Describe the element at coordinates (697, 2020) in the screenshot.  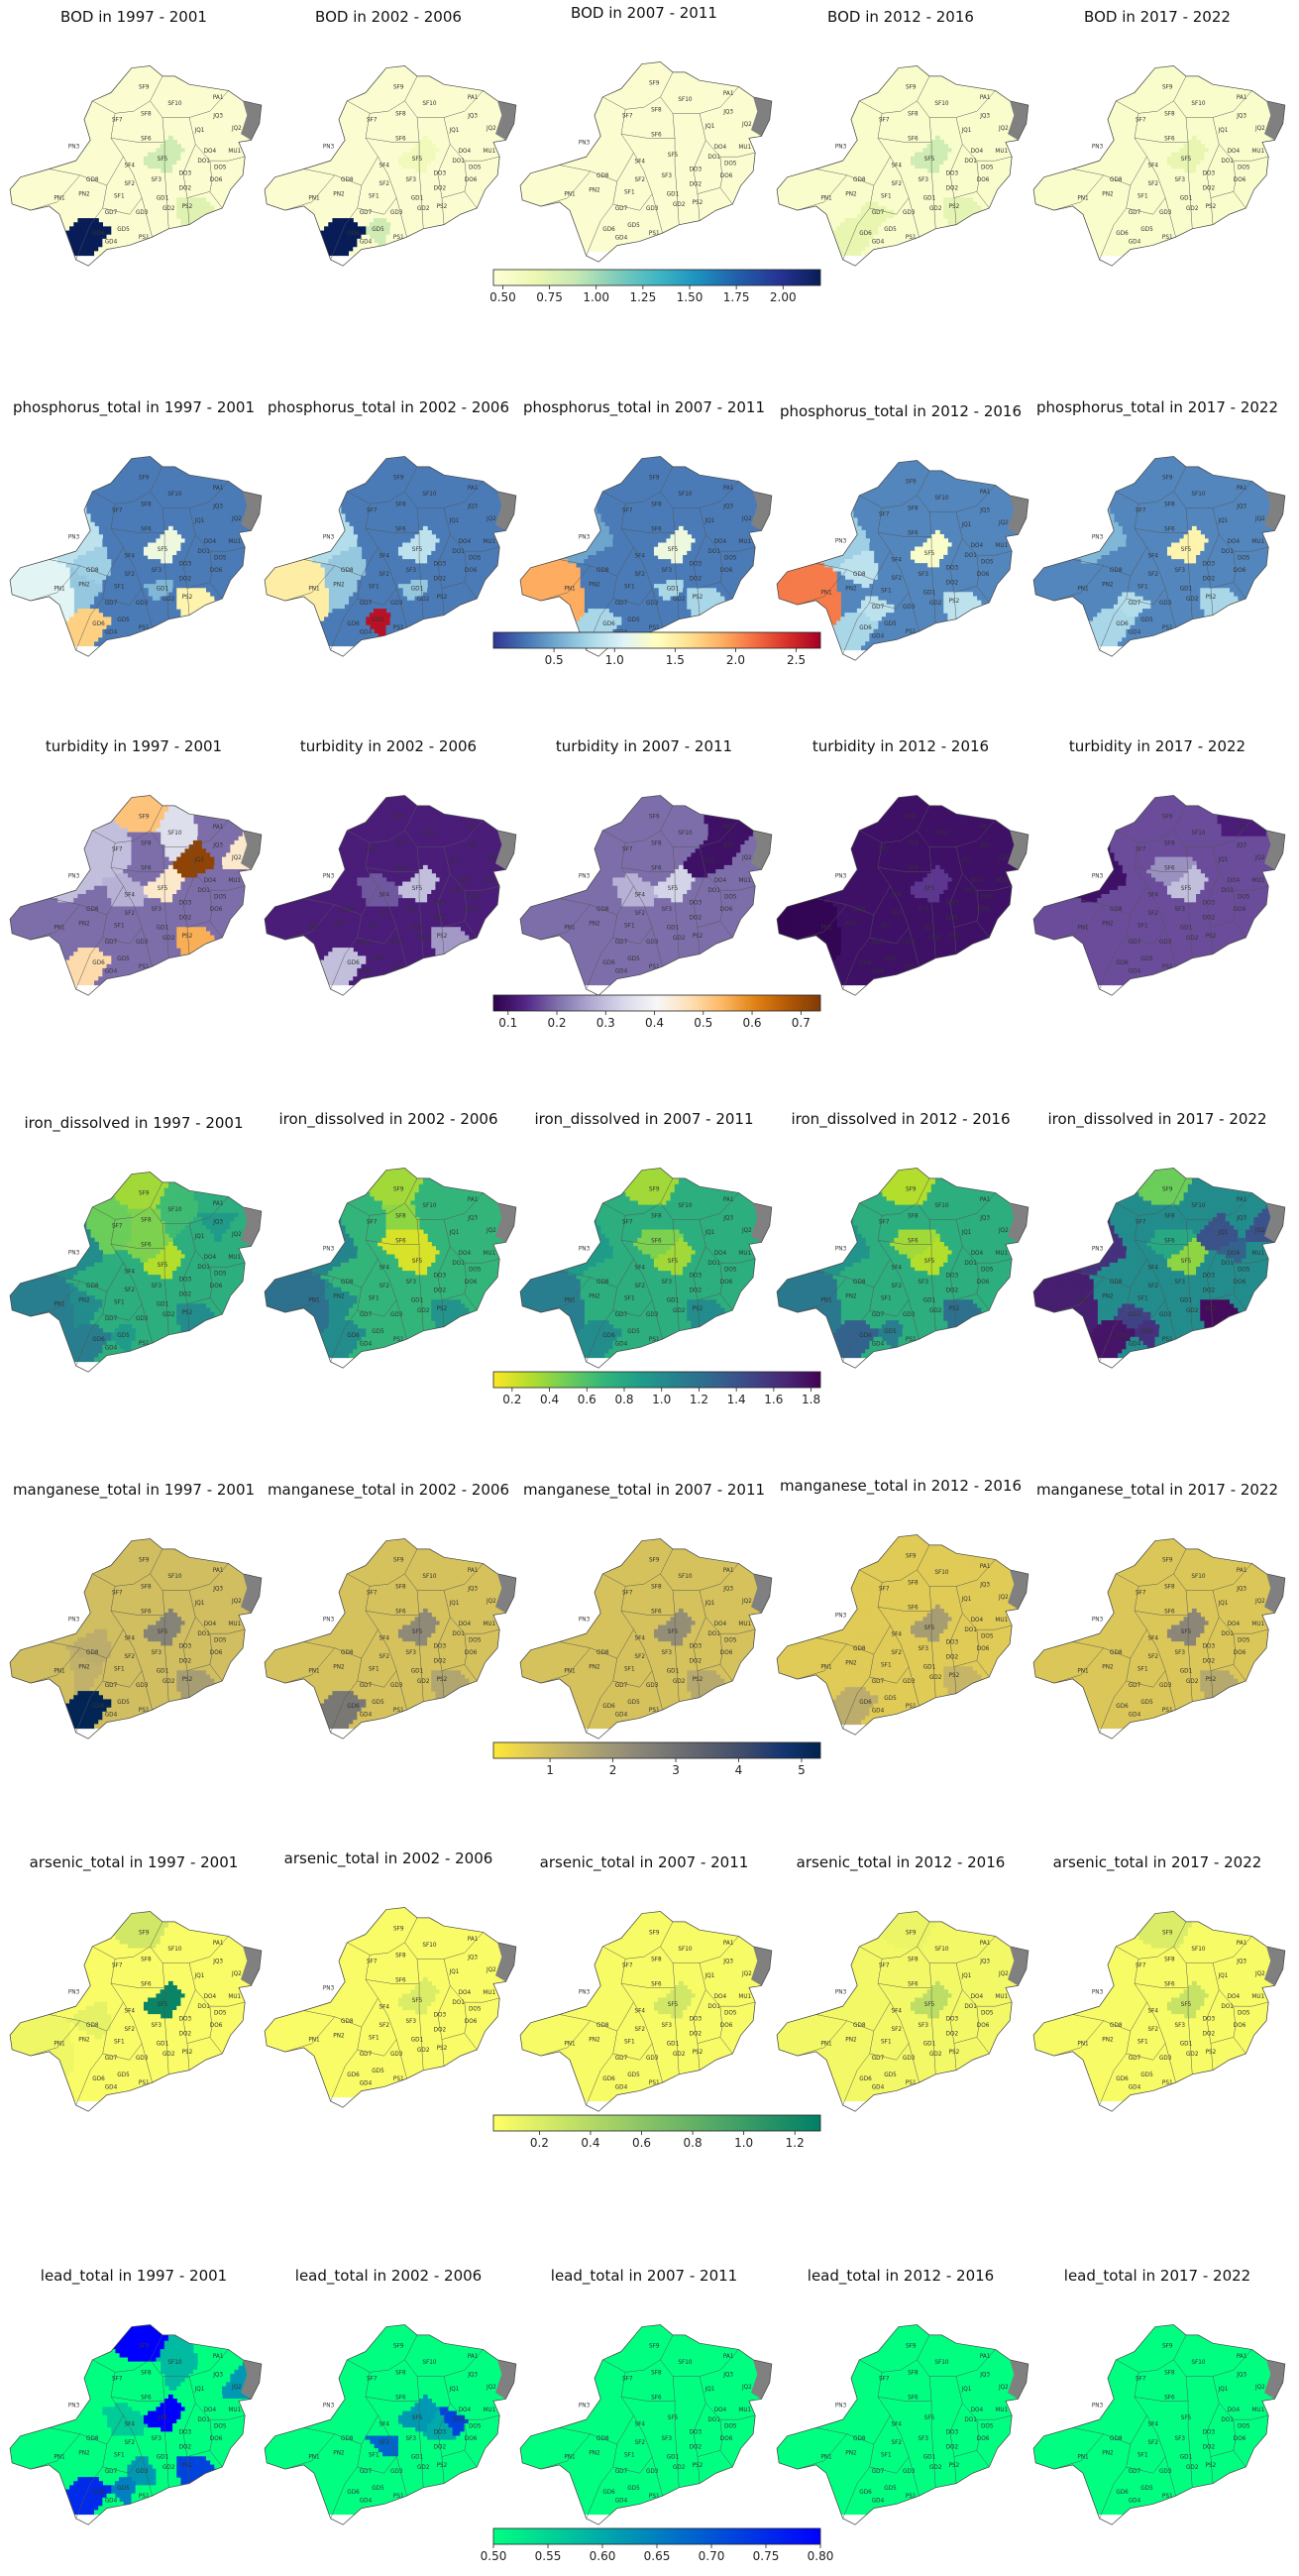
I see `region-code-label: DO3` at that location.